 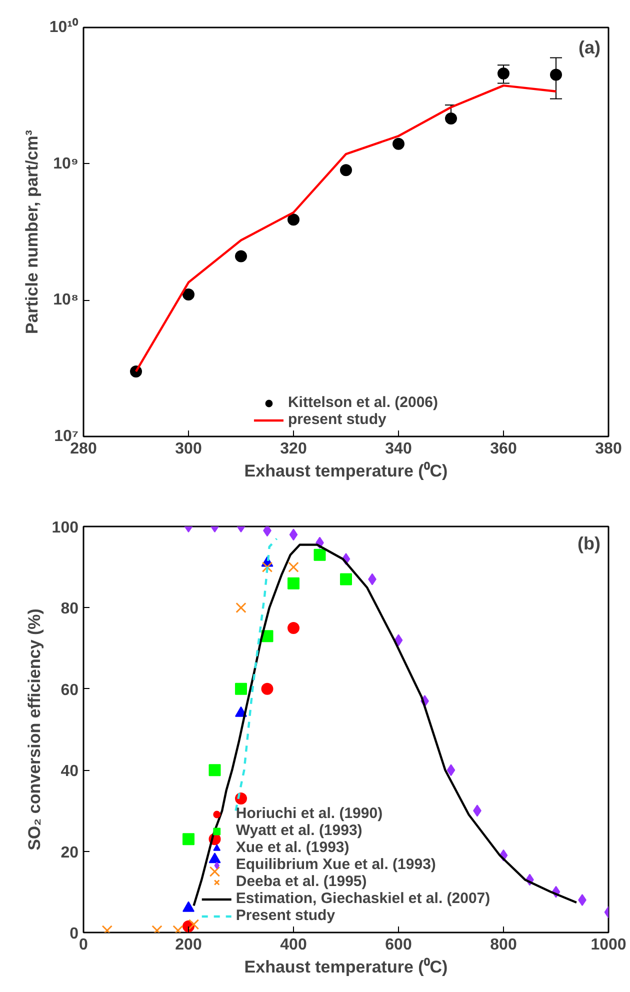 What do you see at coordinates (188, 449) in the screenshot?
I see `x-tick-label: 300` at bounding box center [188, 449].